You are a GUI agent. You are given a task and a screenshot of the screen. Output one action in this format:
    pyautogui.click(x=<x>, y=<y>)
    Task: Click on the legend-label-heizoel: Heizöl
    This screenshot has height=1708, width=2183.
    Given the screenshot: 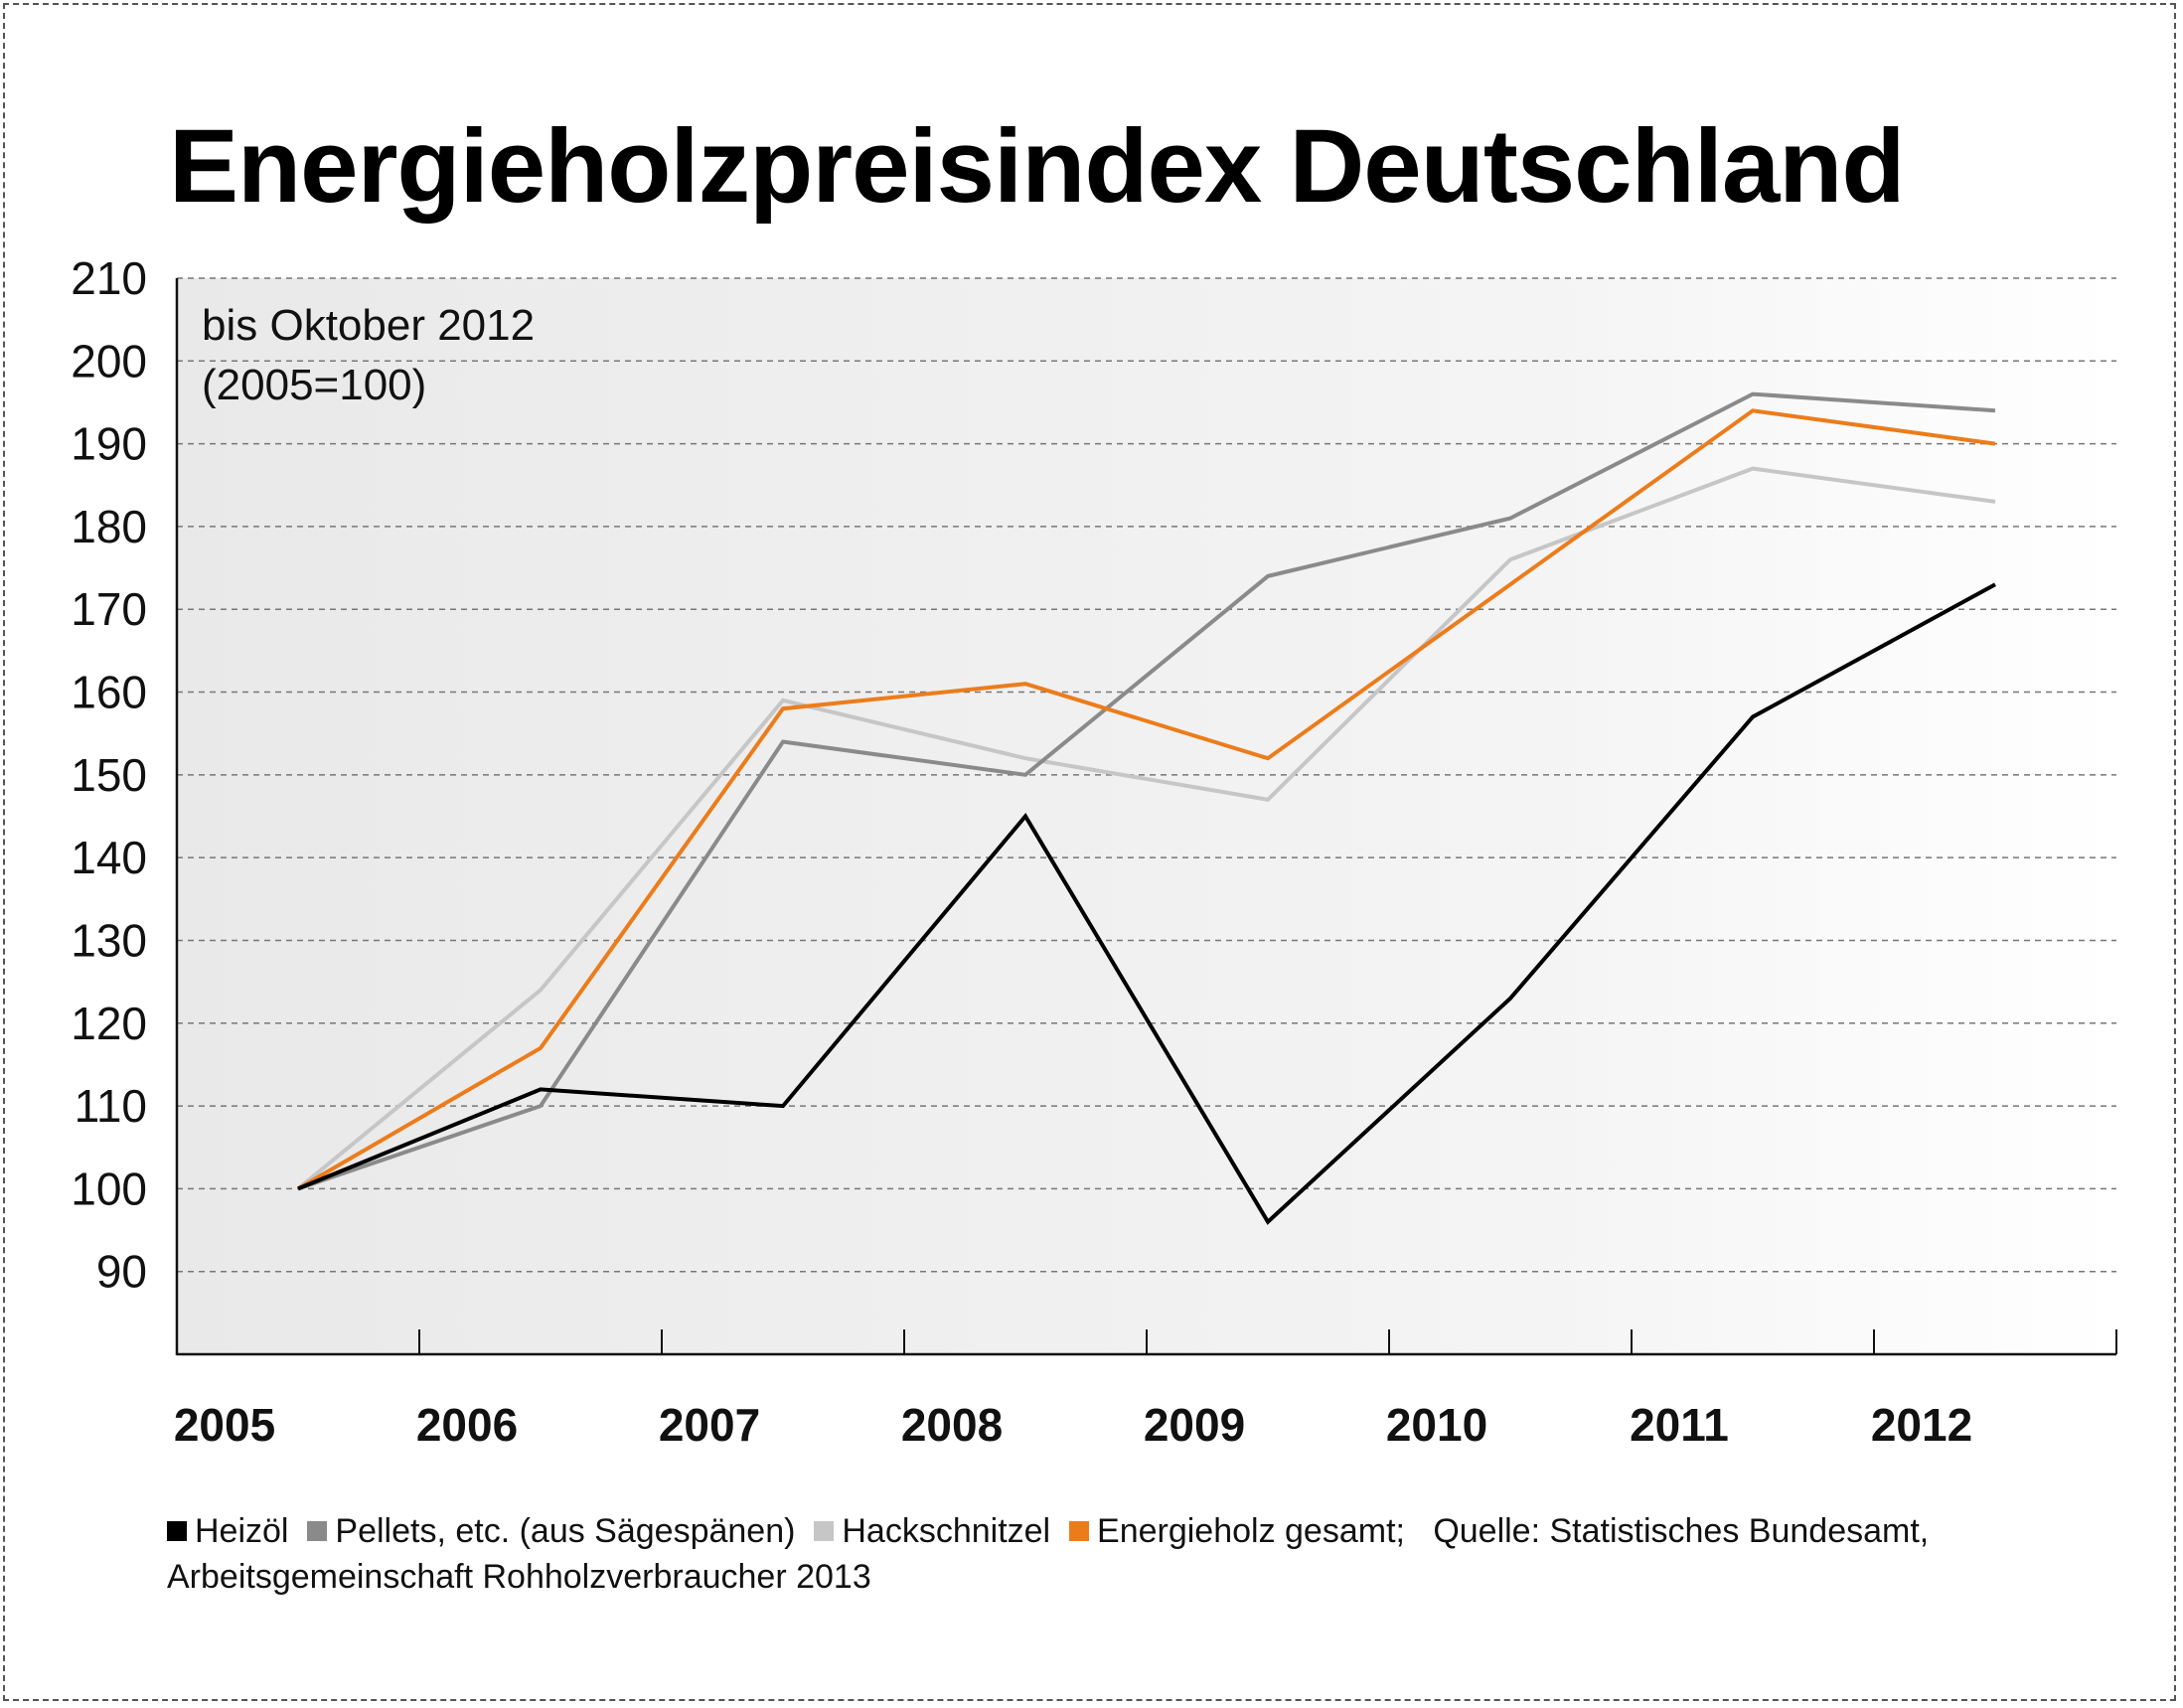 What is the action you would take?
    pyautogui.click(x=242, y=1531)
    